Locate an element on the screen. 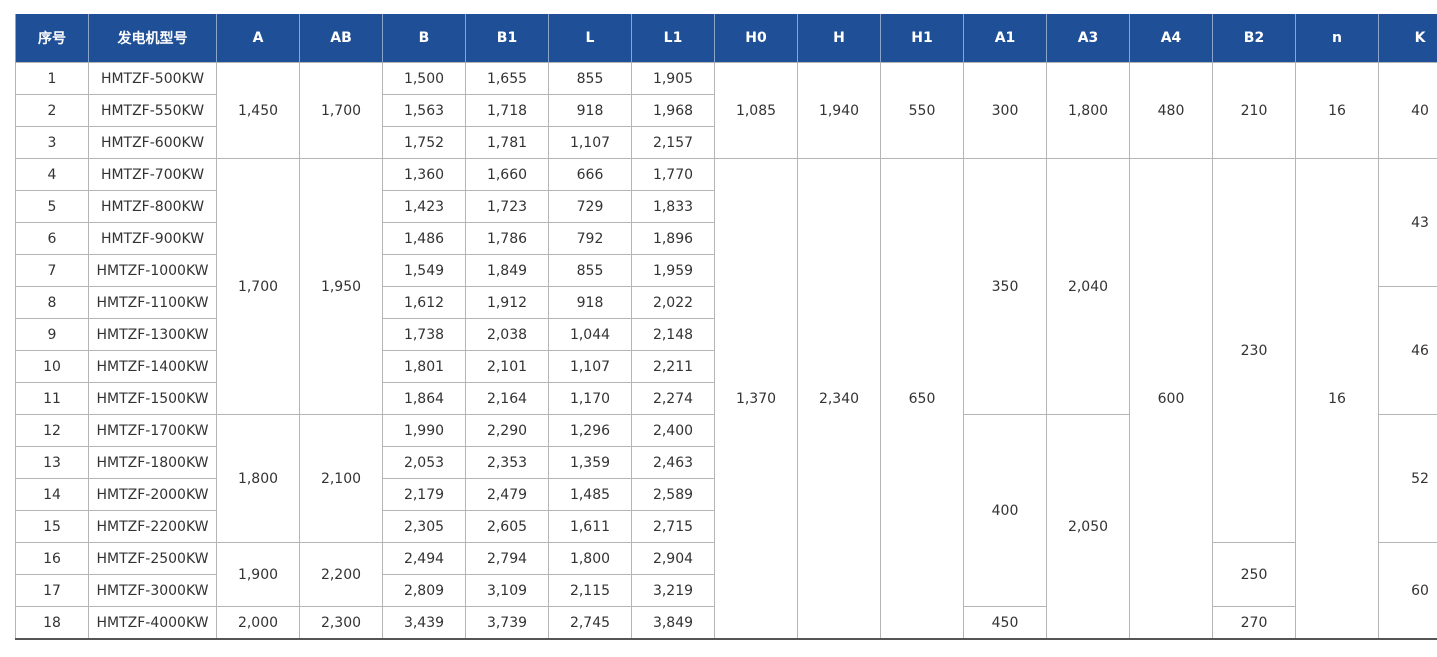 Image resolution: width=1437 pixels, height=657 pixels. table-cell: 7 is located at coordinates (52, 270).